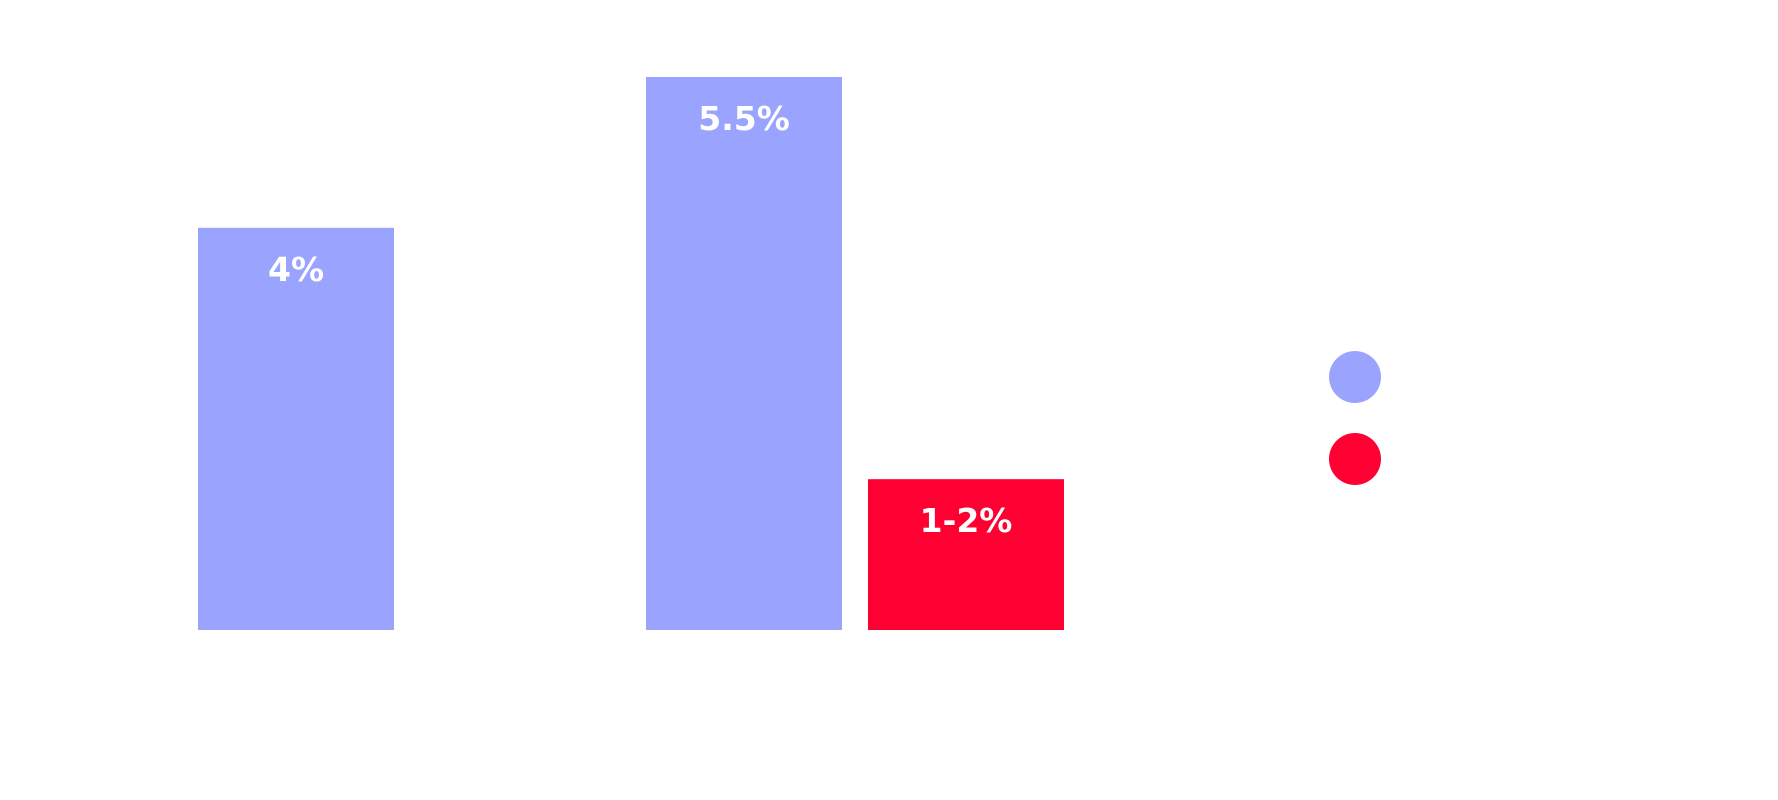  What do you see at coordinates (966, 520) in the screenshot?
I see `bar-data-label: 1-2%` at bounding box center [966, 520].